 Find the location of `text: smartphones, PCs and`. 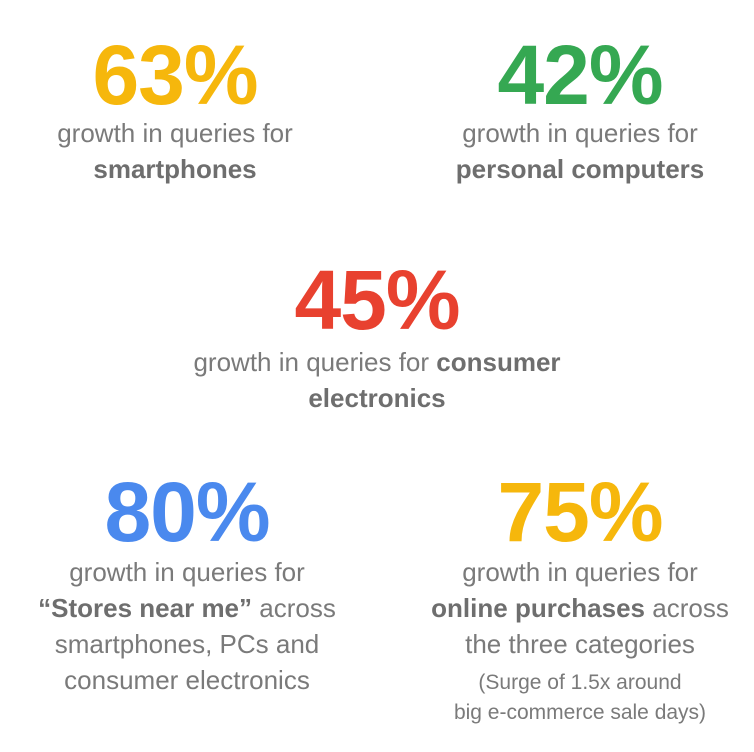

text: smartphones, PCs and is located at coordinates (187, 644).